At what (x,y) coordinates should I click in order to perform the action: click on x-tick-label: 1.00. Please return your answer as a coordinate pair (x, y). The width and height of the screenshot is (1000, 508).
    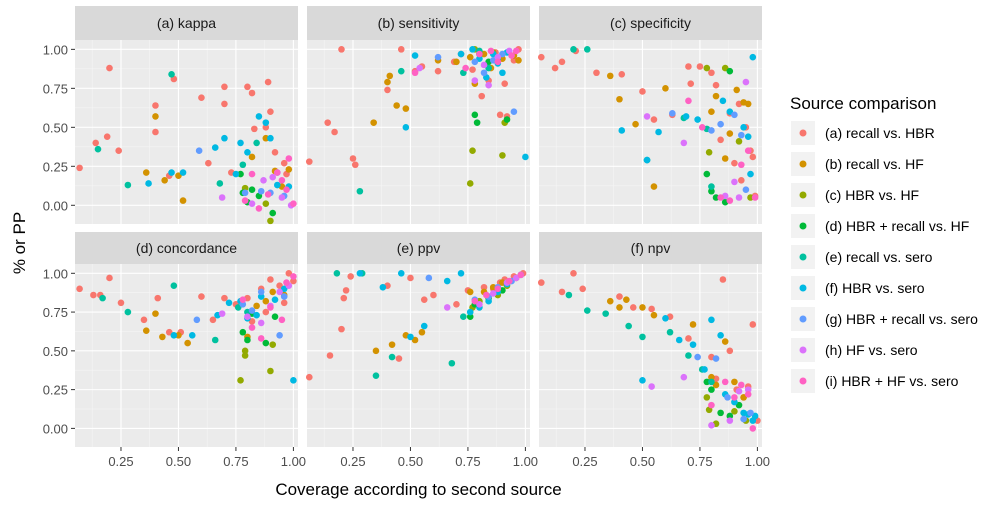
    Looking at the image, I should click on (525, 461).